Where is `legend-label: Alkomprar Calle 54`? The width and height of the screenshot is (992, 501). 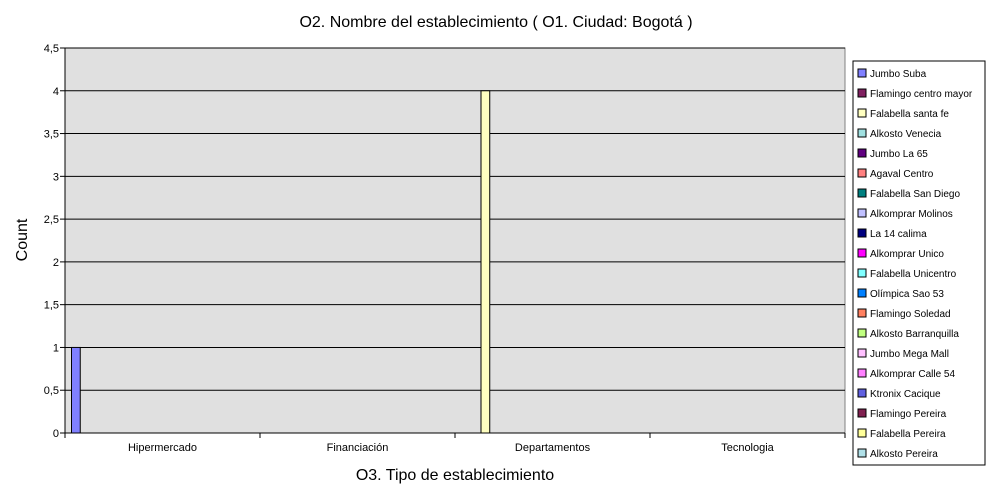
legend-label: Alkomprar Calle 54 is located at coordinates (912, 374).